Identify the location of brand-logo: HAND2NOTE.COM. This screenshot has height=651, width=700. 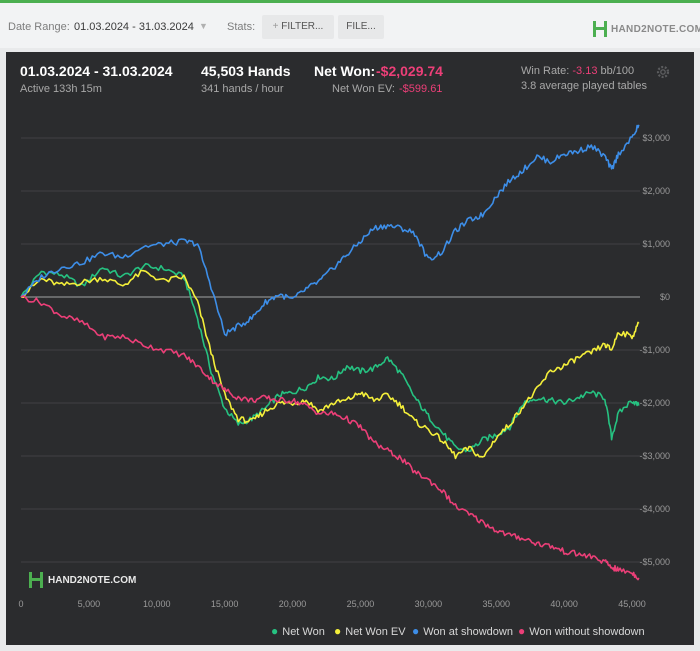
(646, 29).